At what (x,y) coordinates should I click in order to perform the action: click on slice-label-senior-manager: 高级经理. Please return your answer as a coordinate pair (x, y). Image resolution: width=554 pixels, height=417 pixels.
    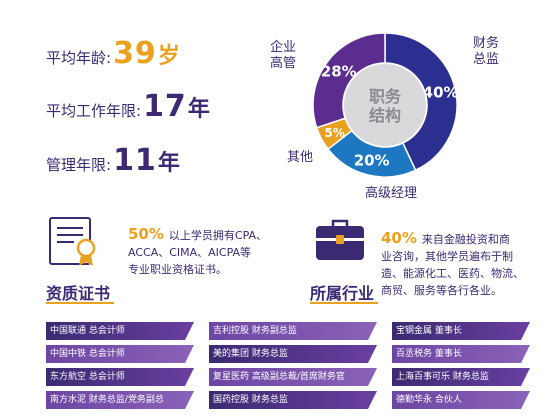
    Looking at the image, I should click on (391, 194).